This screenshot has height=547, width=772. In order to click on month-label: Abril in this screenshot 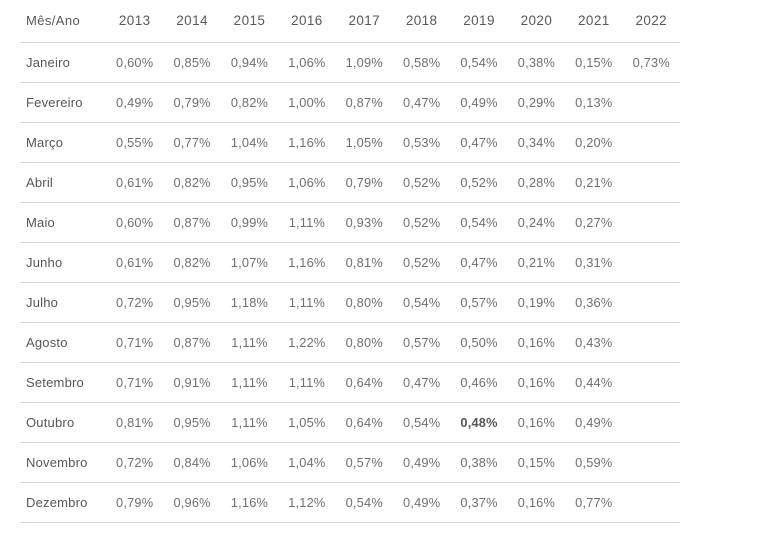, I will do `click(63, 182)`.